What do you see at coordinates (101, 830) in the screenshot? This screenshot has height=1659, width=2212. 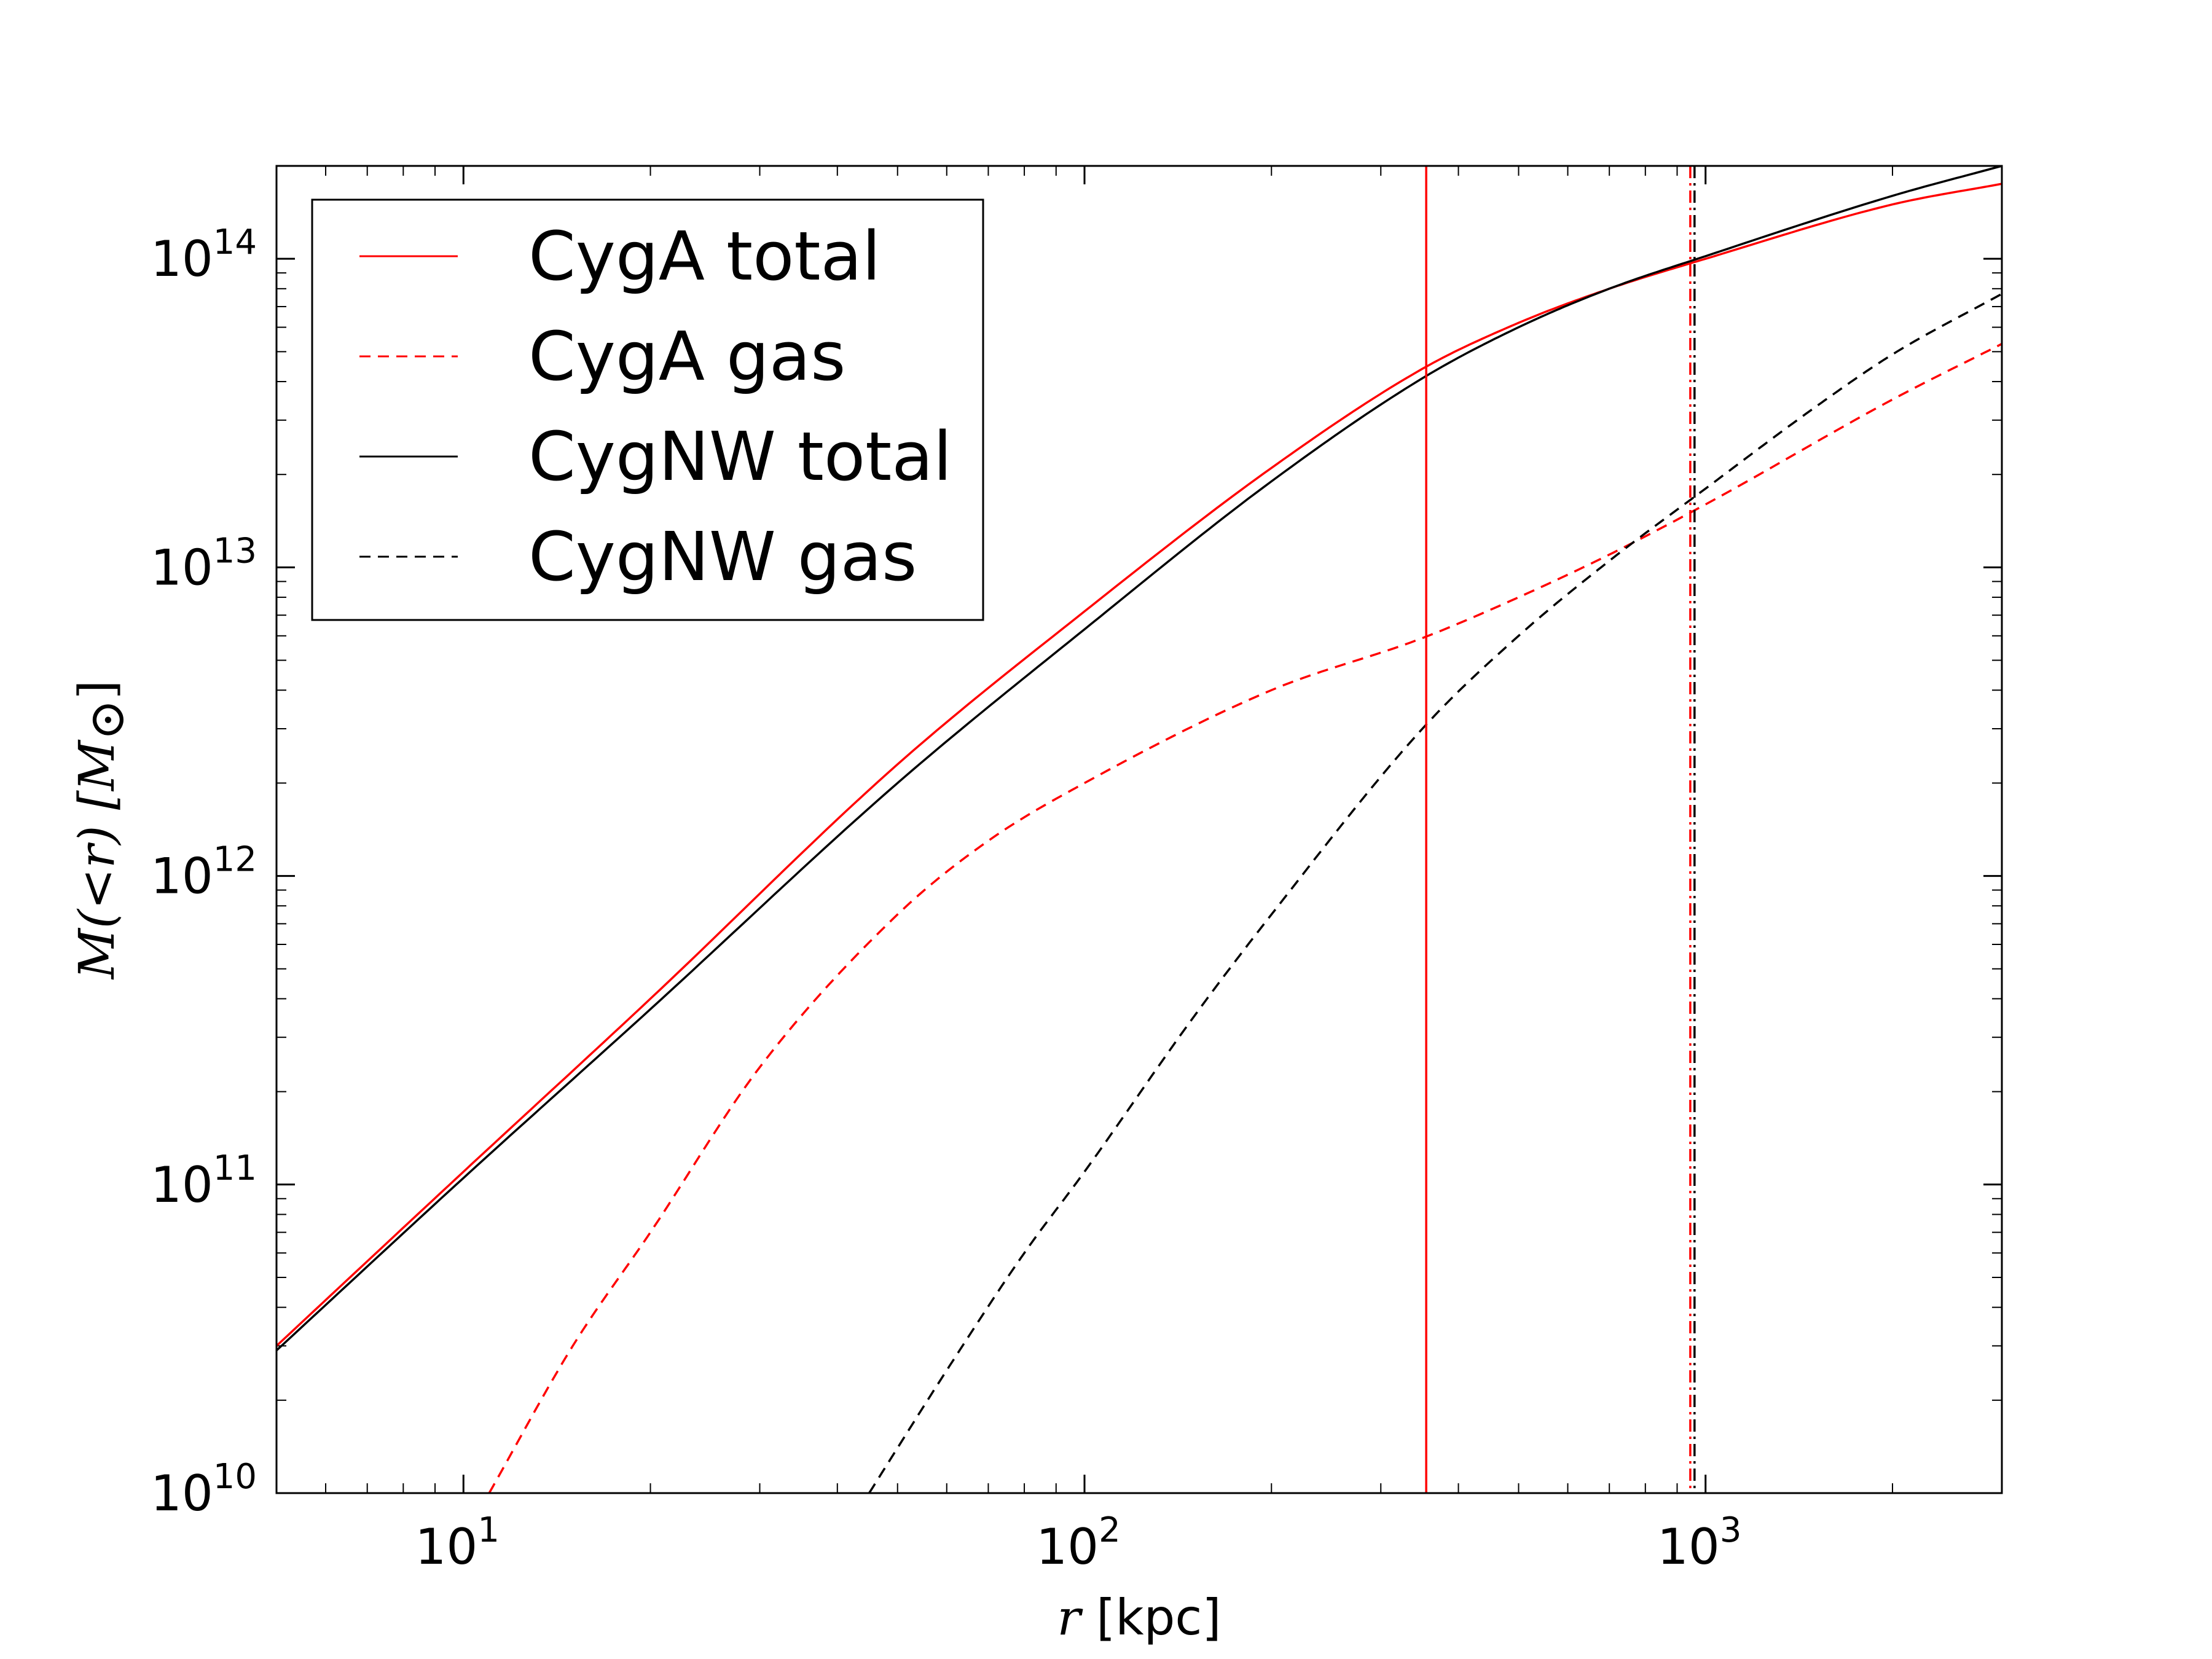 I see `y-axis-label: M(<r) [M⊙]` at bounding box center [101, 830].